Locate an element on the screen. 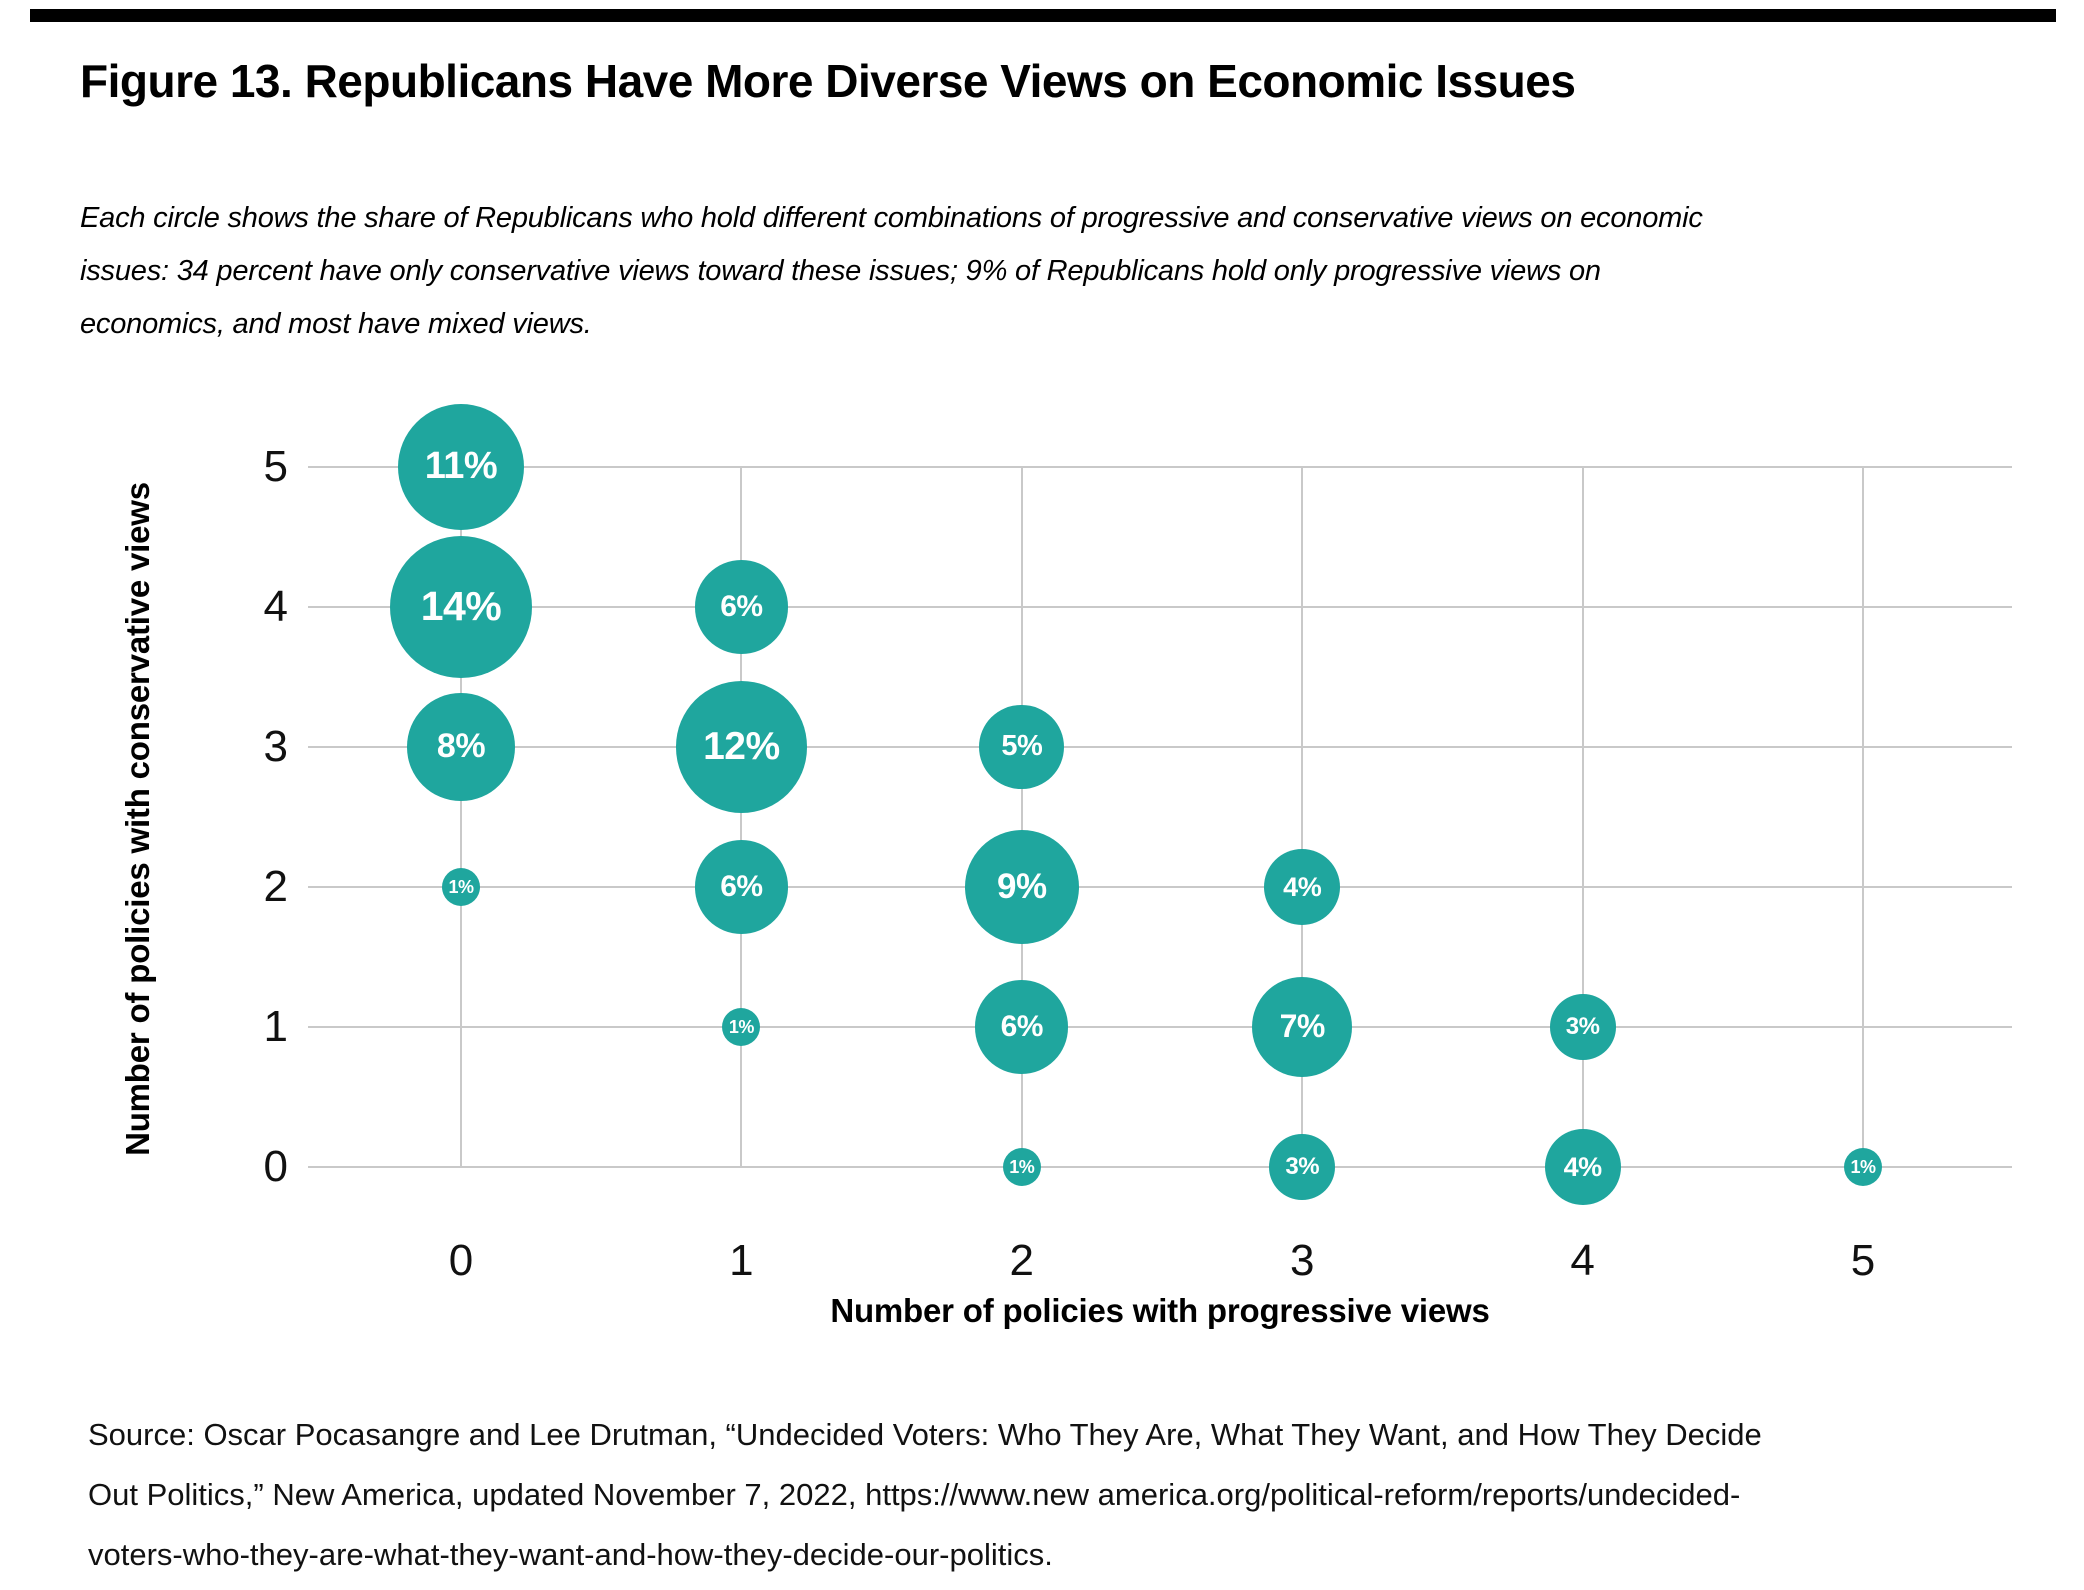 Image resolution: width=2084 pixels, height=1590 pixels. figure-subtitle-line: economics, and most have mixed views. is located at coordinates (336, 324).